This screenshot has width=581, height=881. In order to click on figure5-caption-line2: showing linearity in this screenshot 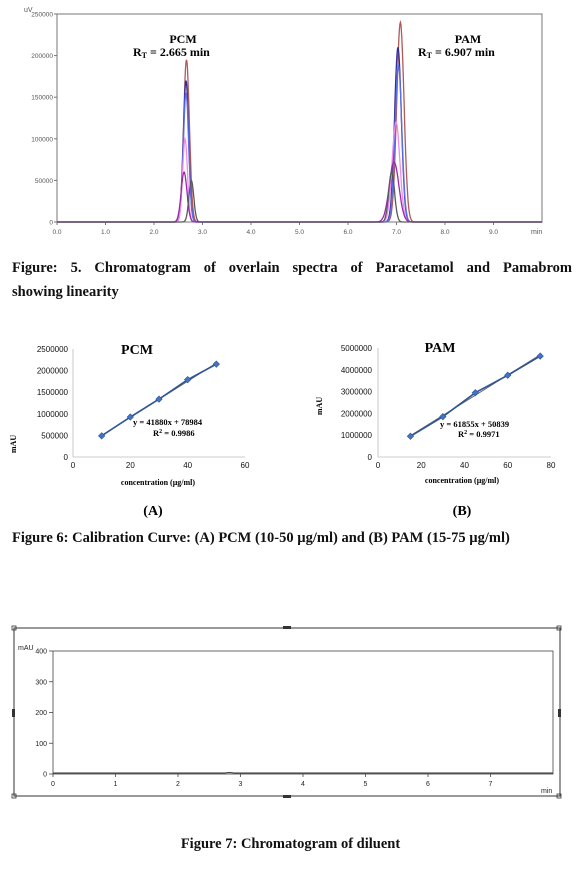, I will do `click(65, 292)`.